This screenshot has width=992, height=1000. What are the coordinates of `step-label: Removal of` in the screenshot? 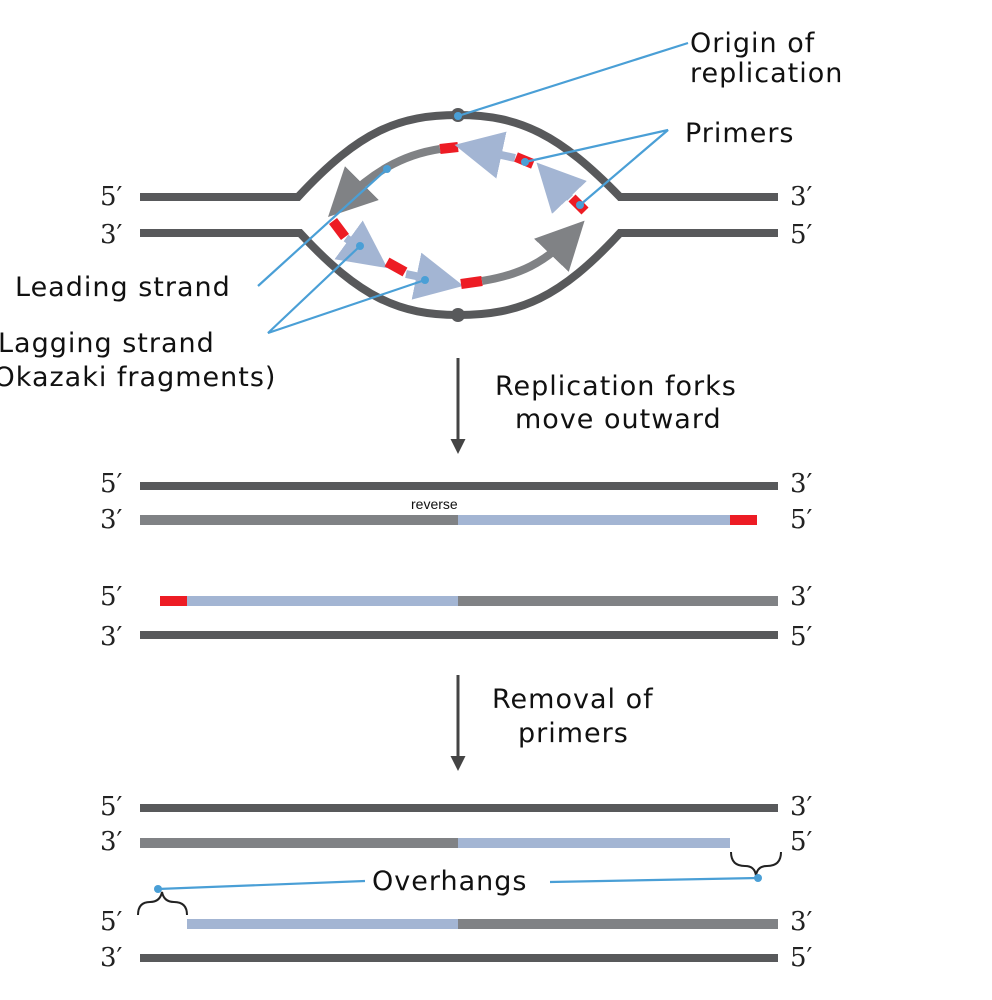 It's located at (573, 699).